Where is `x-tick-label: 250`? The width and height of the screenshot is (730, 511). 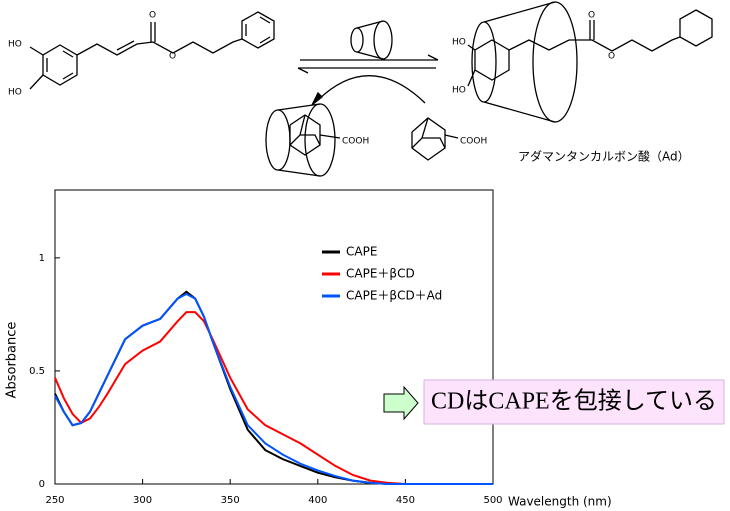
x-tick-label: 250 is located at coordinates (54, 500).